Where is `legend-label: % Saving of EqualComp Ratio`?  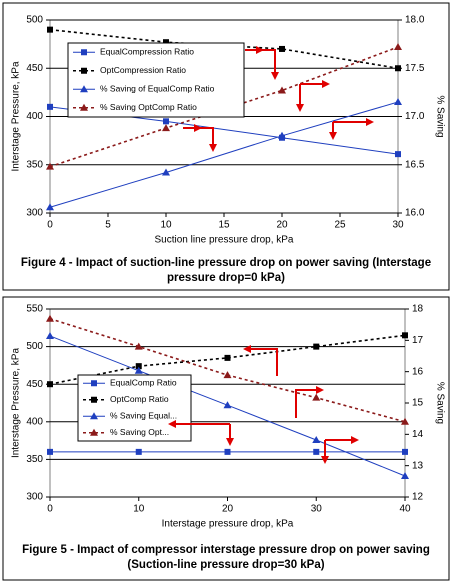
legend-label: % Saving of EqualComp Ratio is located at coordinates (157, 89).